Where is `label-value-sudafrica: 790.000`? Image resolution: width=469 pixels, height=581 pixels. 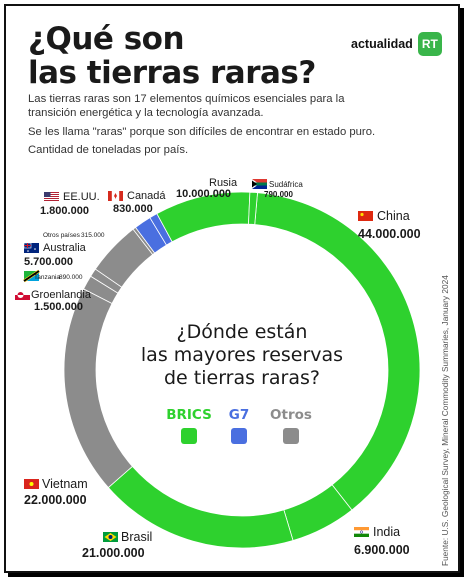
label-value-sudafrica: 790.000 is located at coordinates (278, 194).